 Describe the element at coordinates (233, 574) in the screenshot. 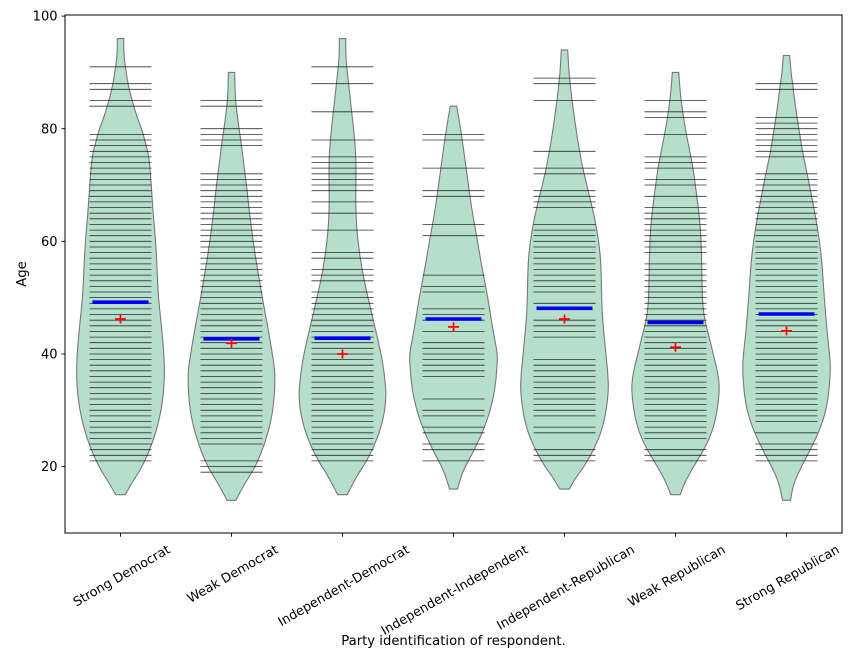

I see `x-tick-label: Weak Democrat` at that location.